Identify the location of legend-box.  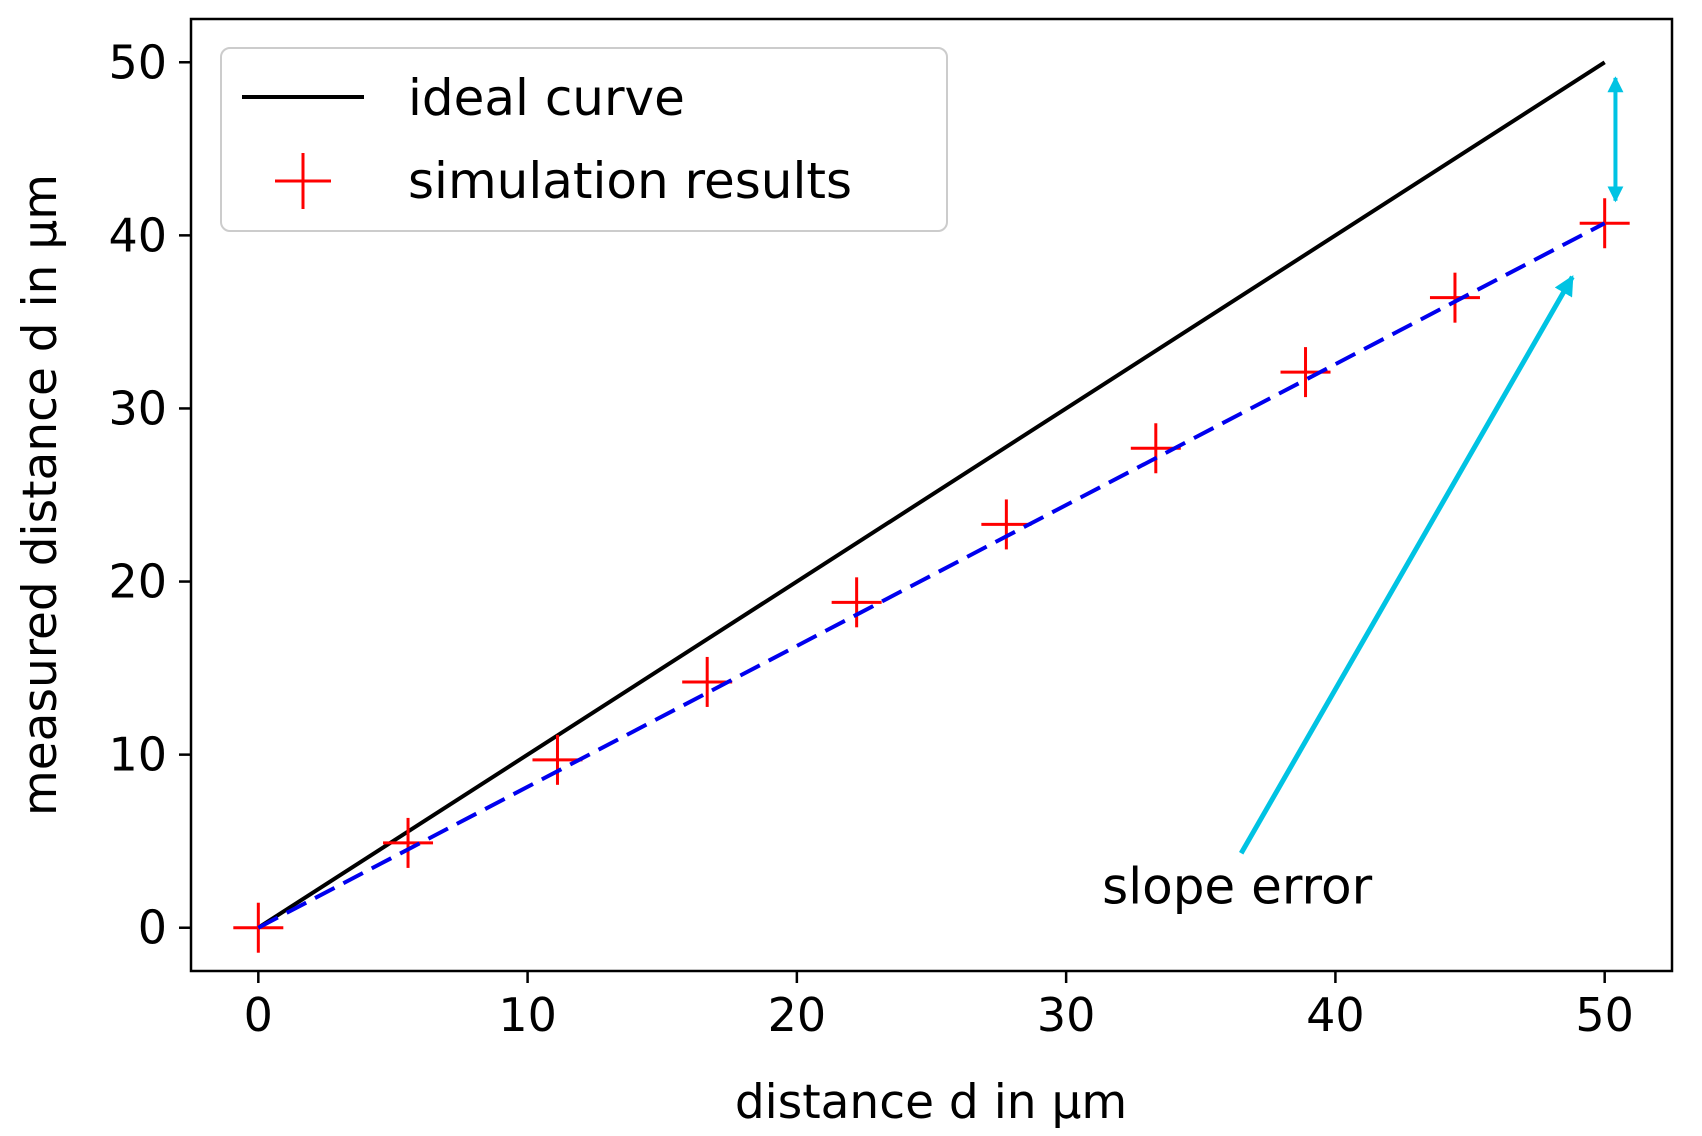
(584, 139).